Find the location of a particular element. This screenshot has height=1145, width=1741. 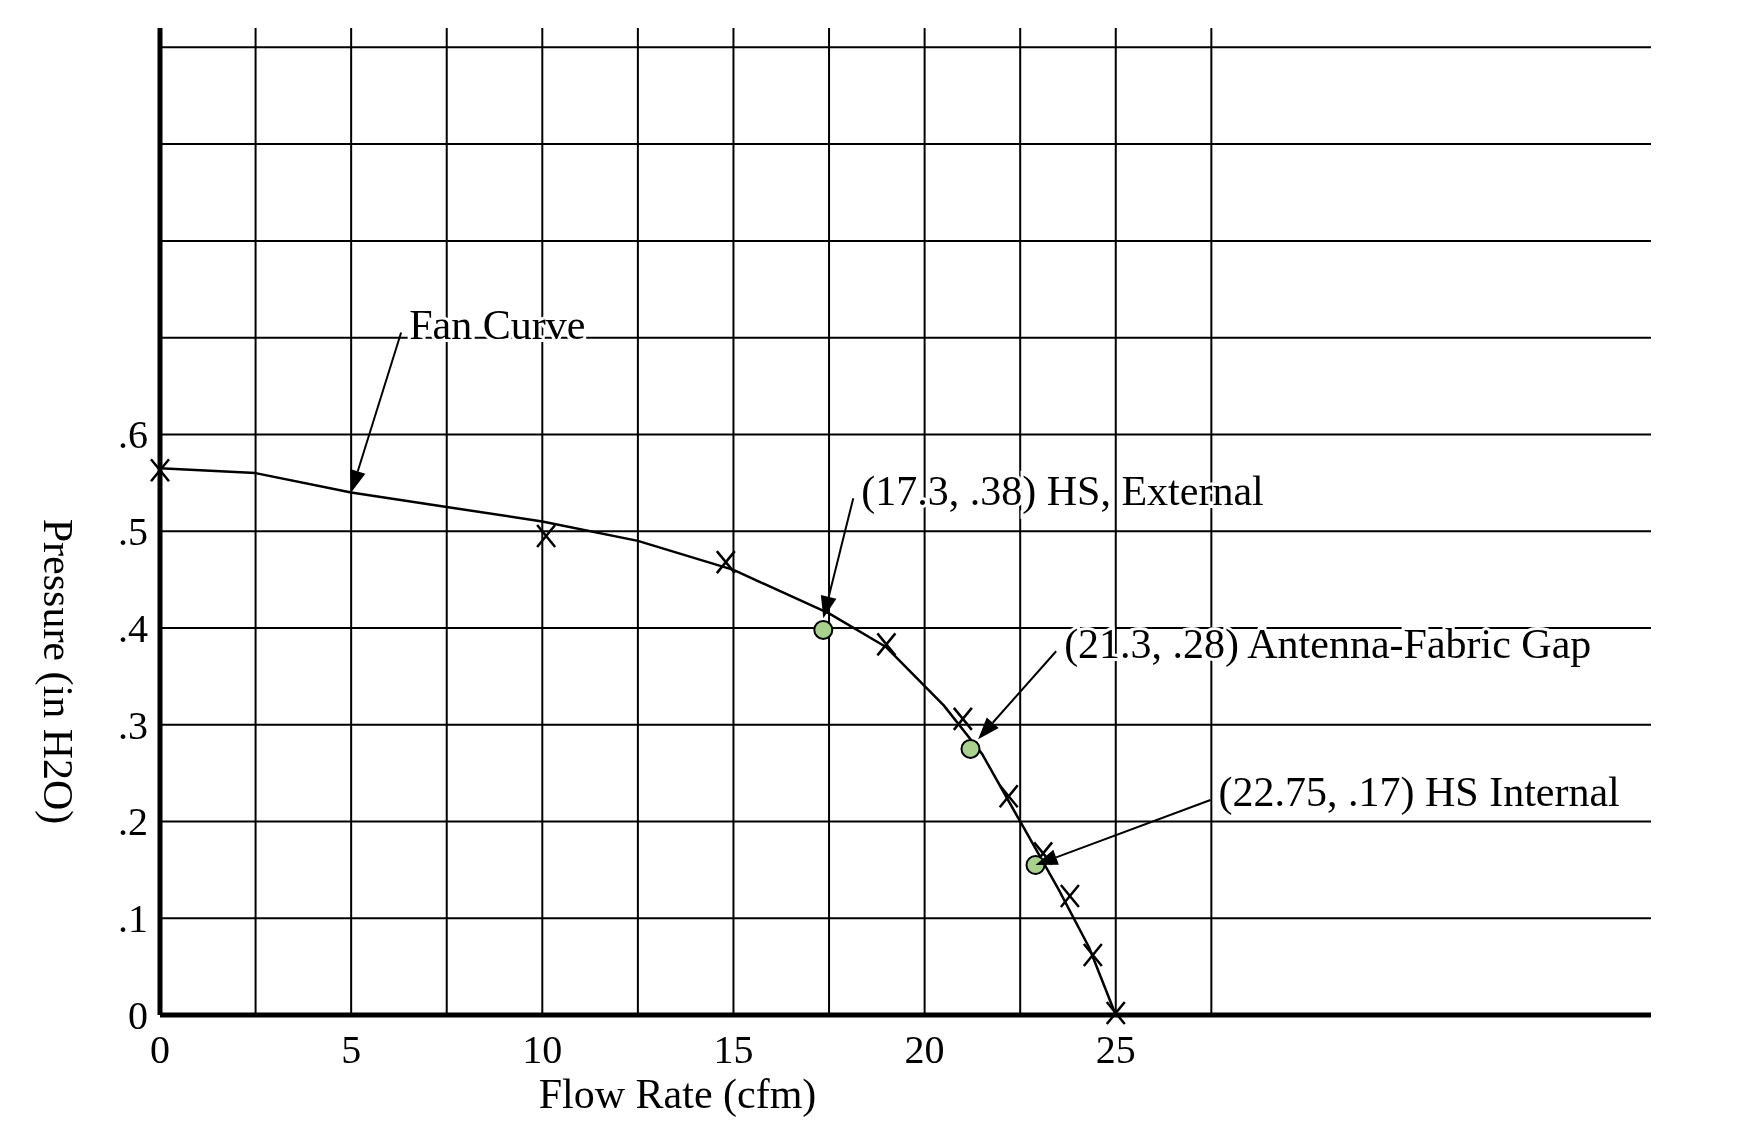

x-tick-label: 20 is located at coordinates (924, 1049).